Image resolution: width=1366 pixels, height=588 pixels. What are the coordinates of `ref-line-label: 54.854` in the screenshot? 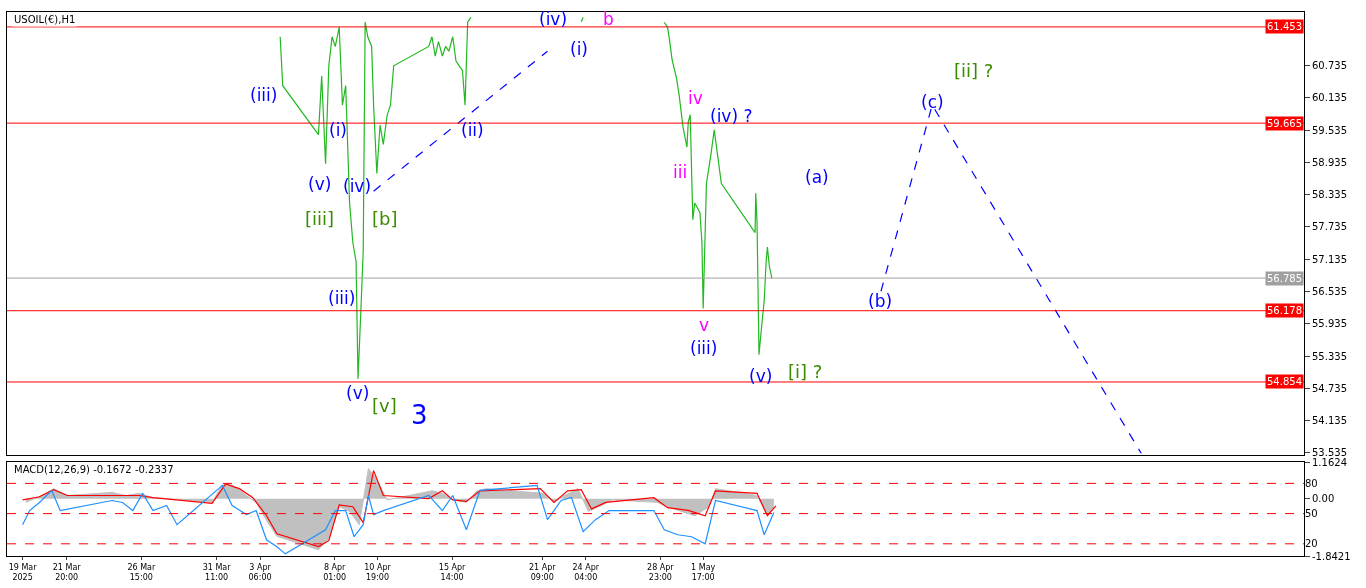 It's located at (1284, 381).